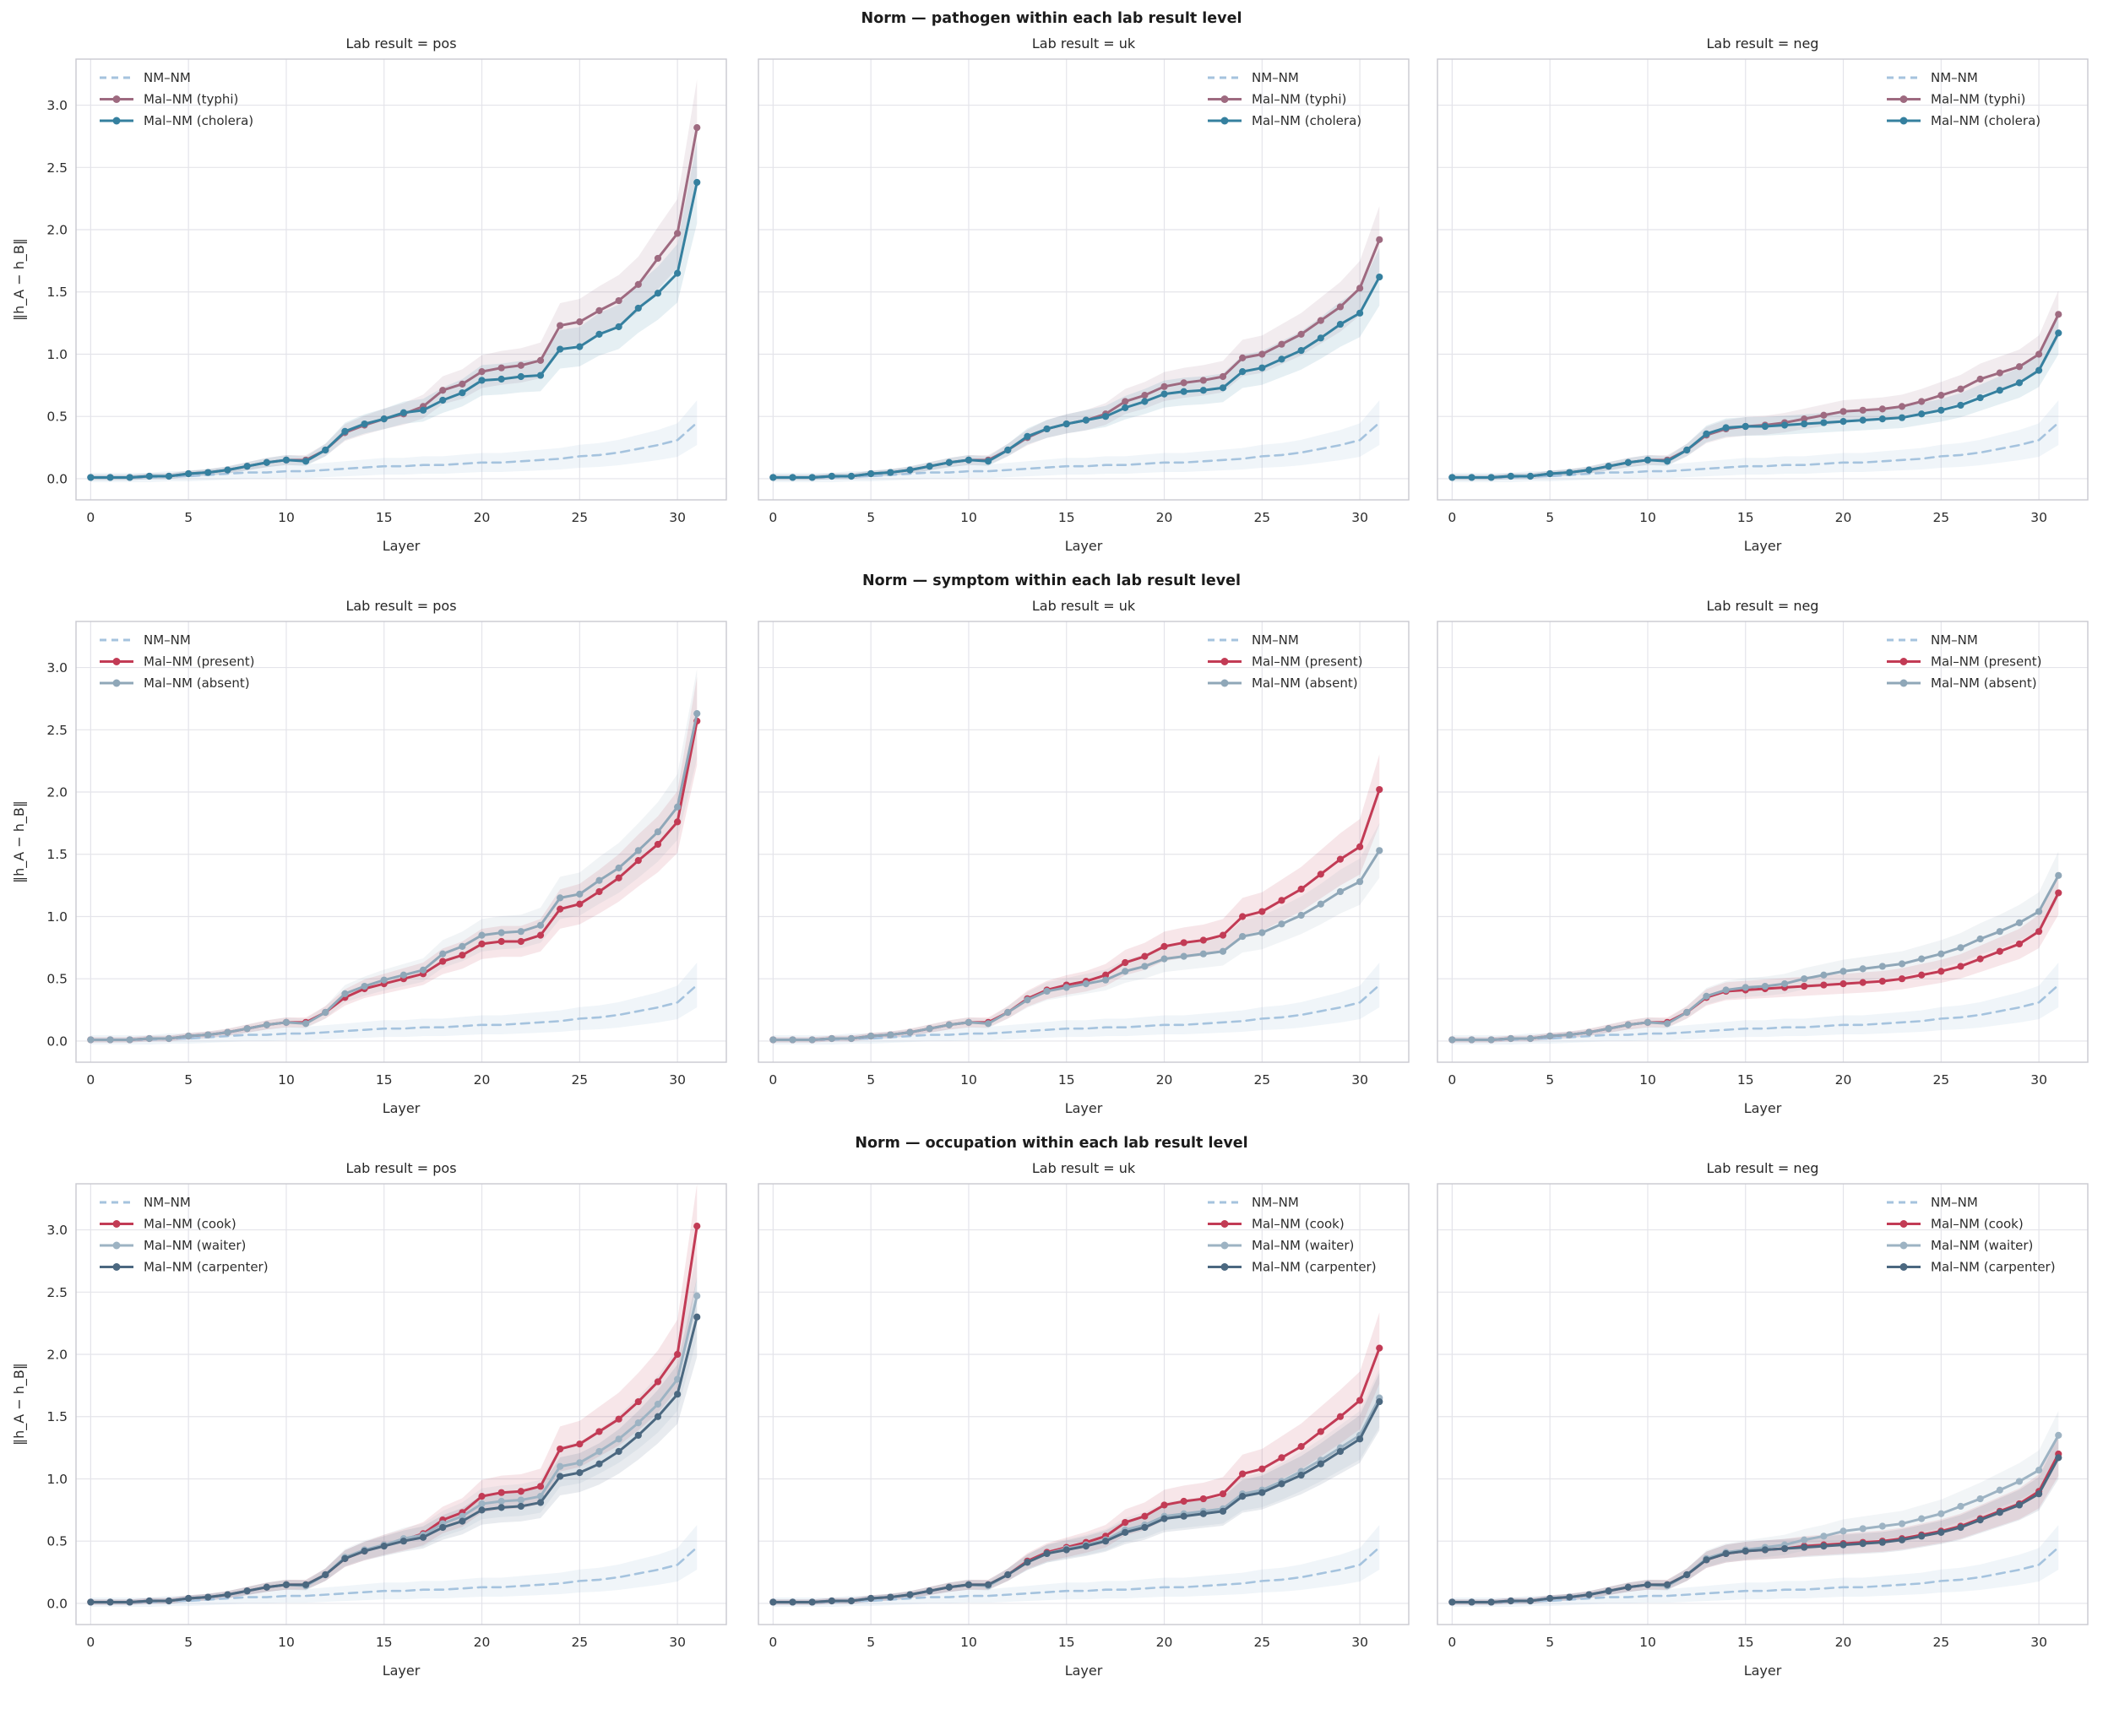  I want to click on y-tick-label: 0.5, so click(57, 1542).